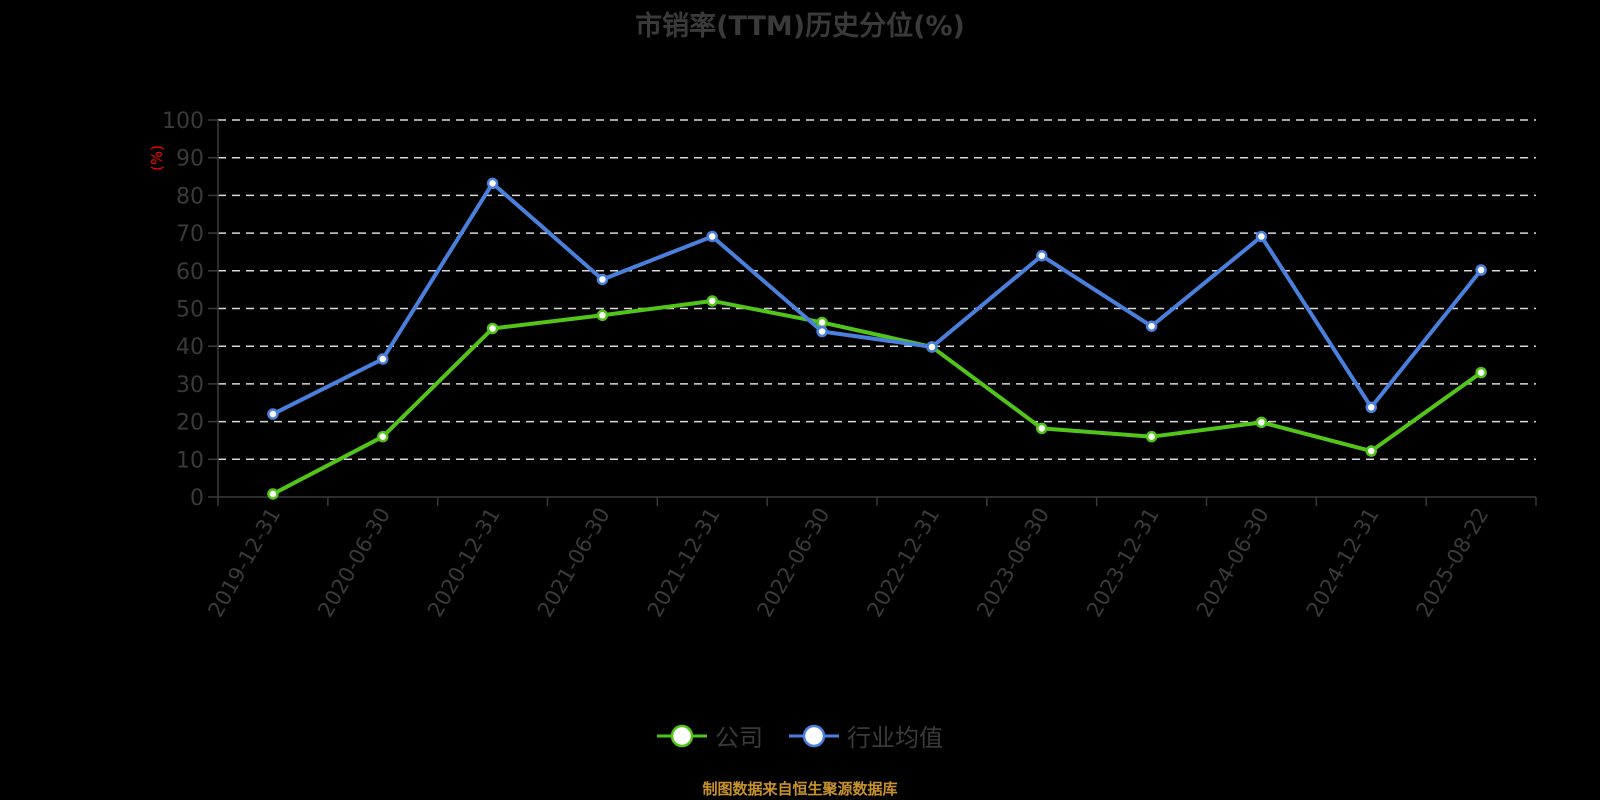  I want to click on legend: 公司 行业均值, so click(800, 735).